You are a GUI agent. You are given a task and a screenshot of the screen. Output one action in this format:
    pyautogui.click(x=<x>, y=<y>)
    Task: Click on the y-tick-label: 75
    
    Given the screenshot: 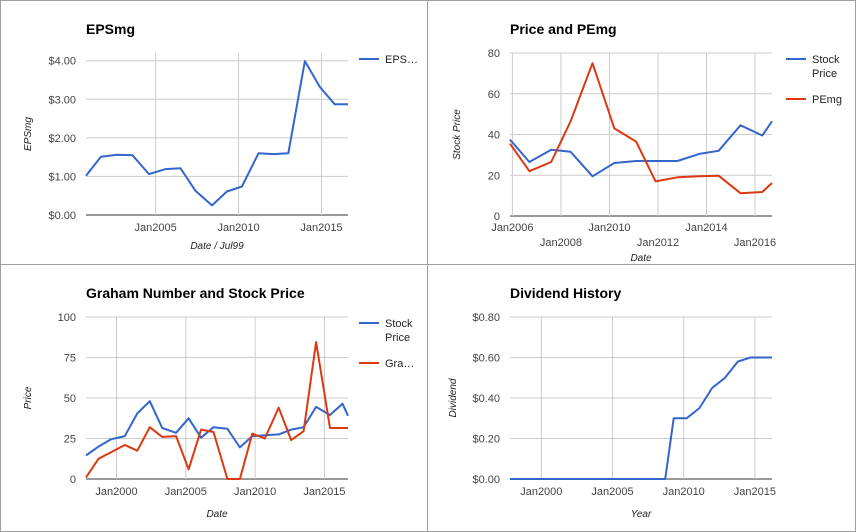 What is the action you would take?
    pyautogui.click(x=70, y=359)
    